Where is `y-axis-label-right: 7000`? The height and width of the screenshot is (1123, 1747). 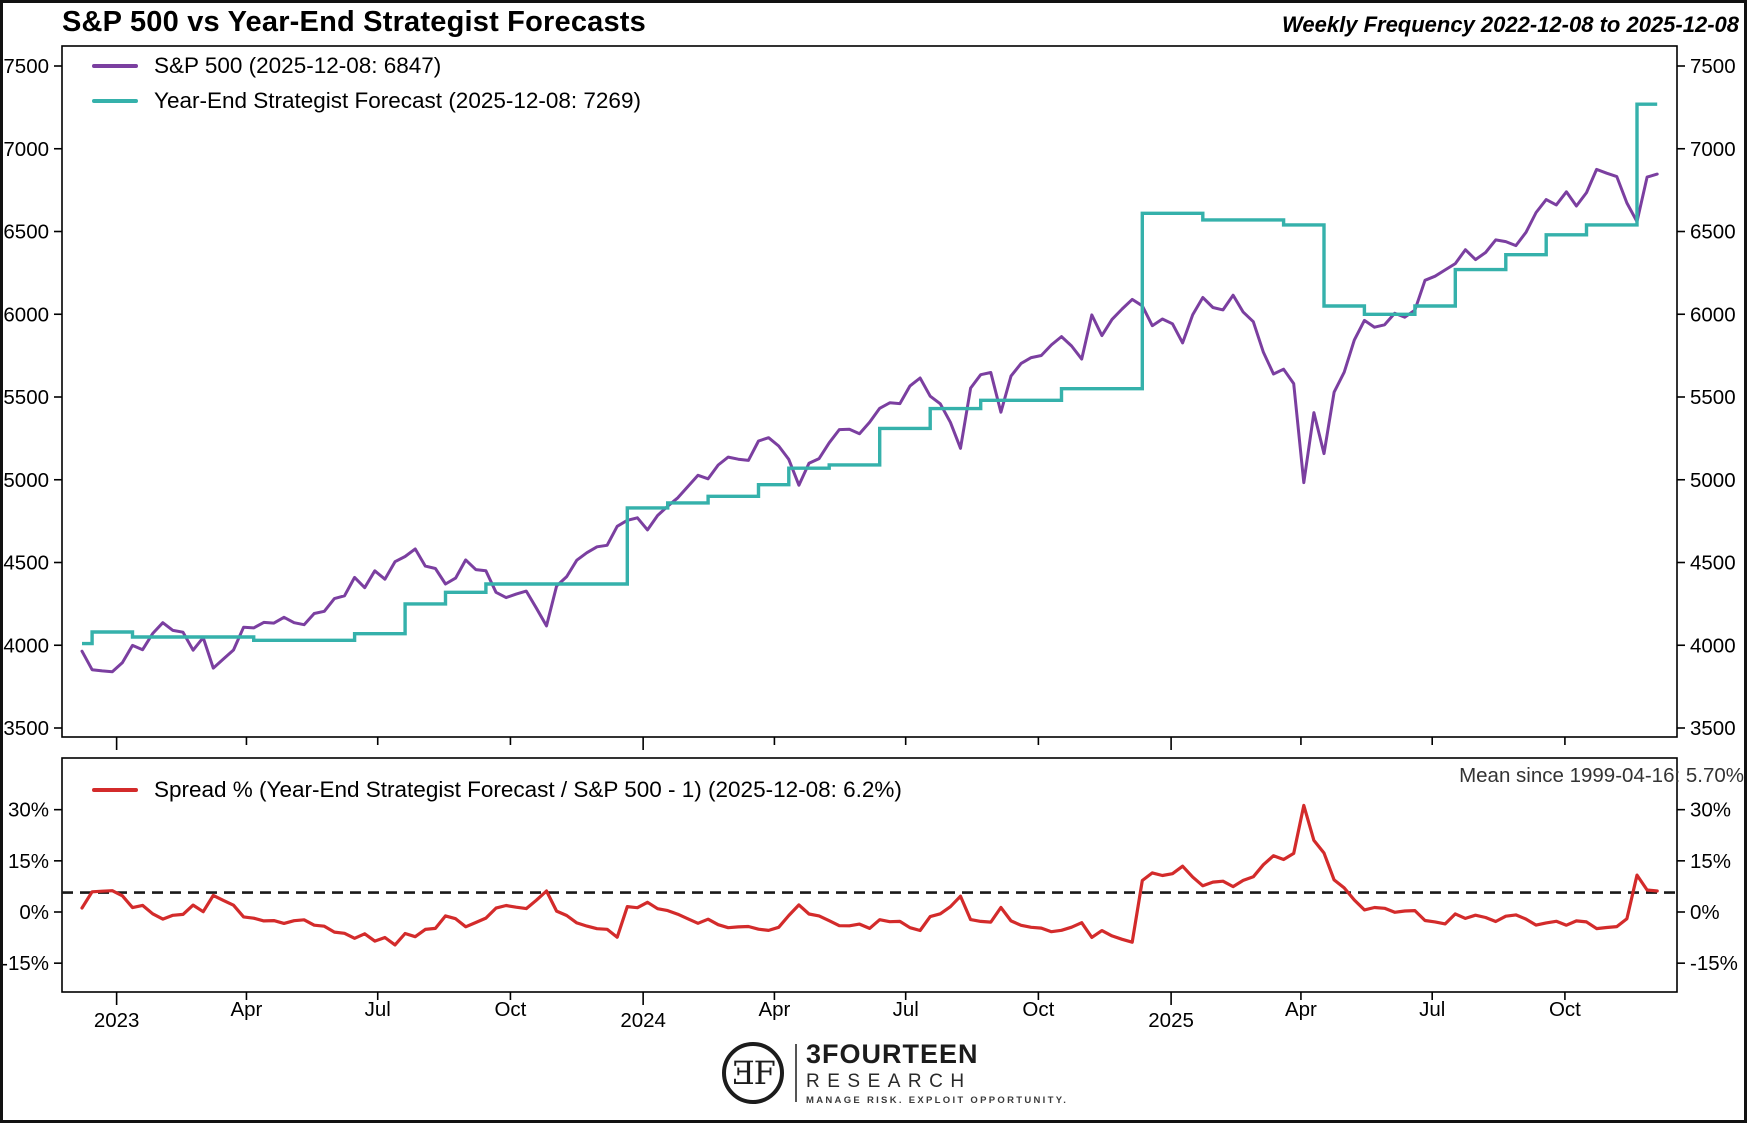
y-axis-label-right: 7000 is located at coordinates (1713, 149).